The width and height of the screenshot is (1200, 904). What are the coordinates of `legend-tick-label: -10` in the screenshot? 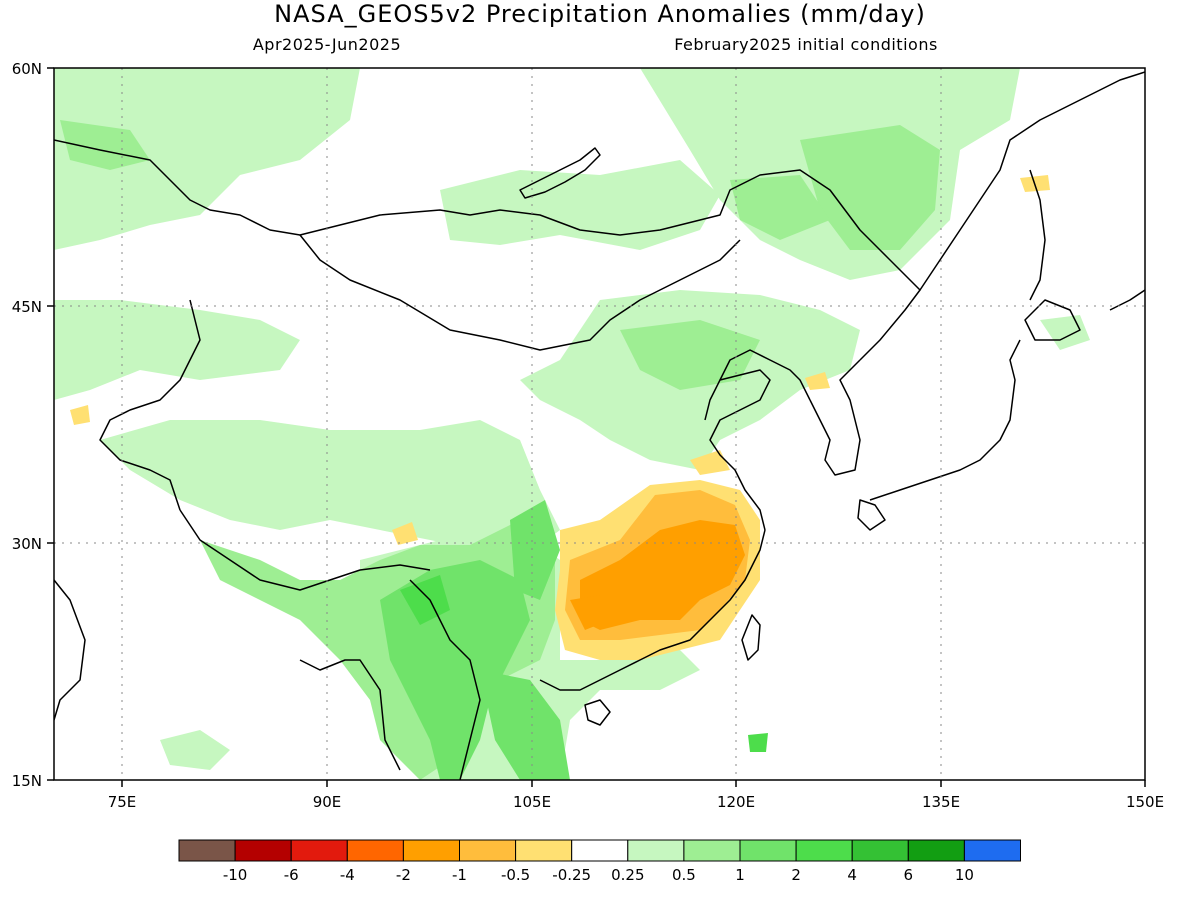 It's located at (235, 875).